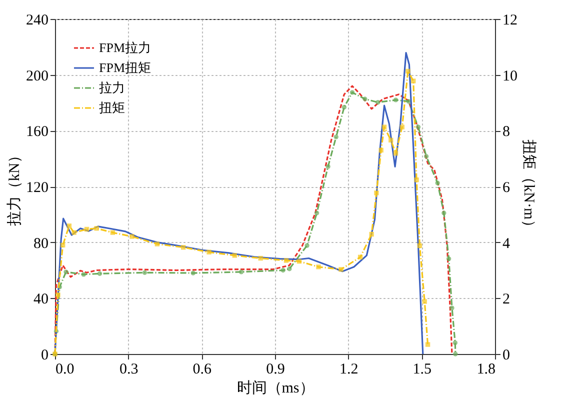 Image resolution: width=581 pixels, height=416 pixels. Describe the element at coordinates (125, 67) in the screenshot. I see `legend-label: FPM扭矩` at that location.